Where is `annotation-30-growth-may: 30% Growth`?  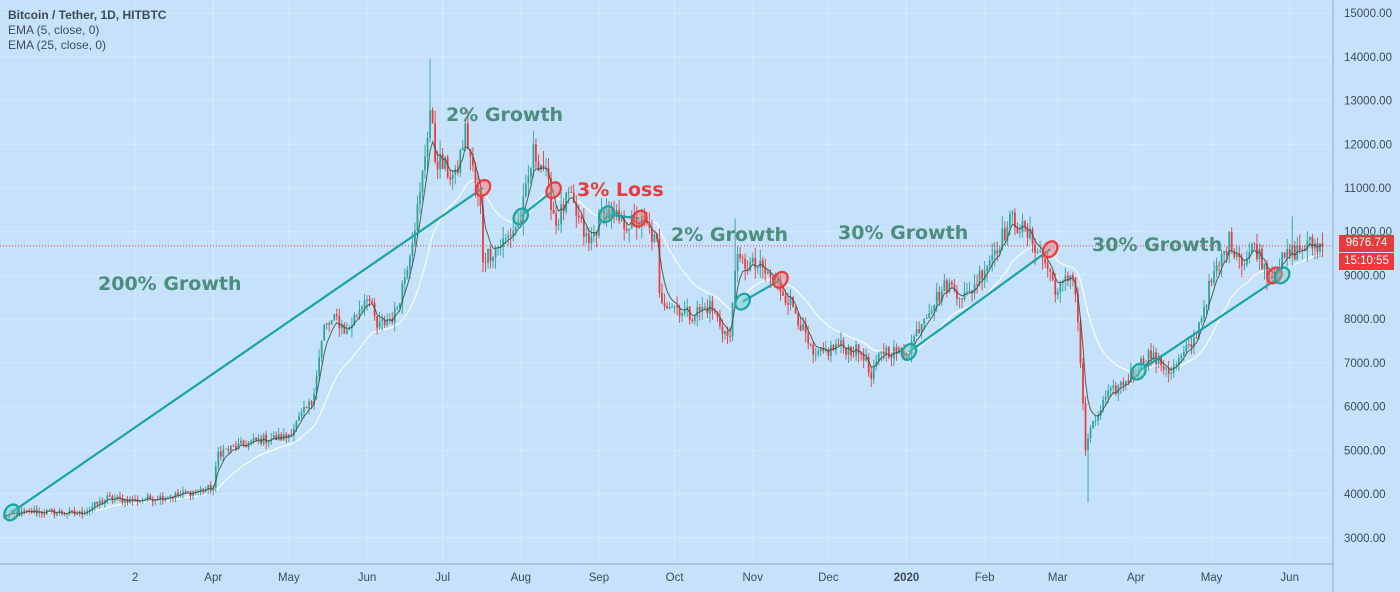
annotation-30-growth-may: 30% Growth is located at coordinates (1157, 245).